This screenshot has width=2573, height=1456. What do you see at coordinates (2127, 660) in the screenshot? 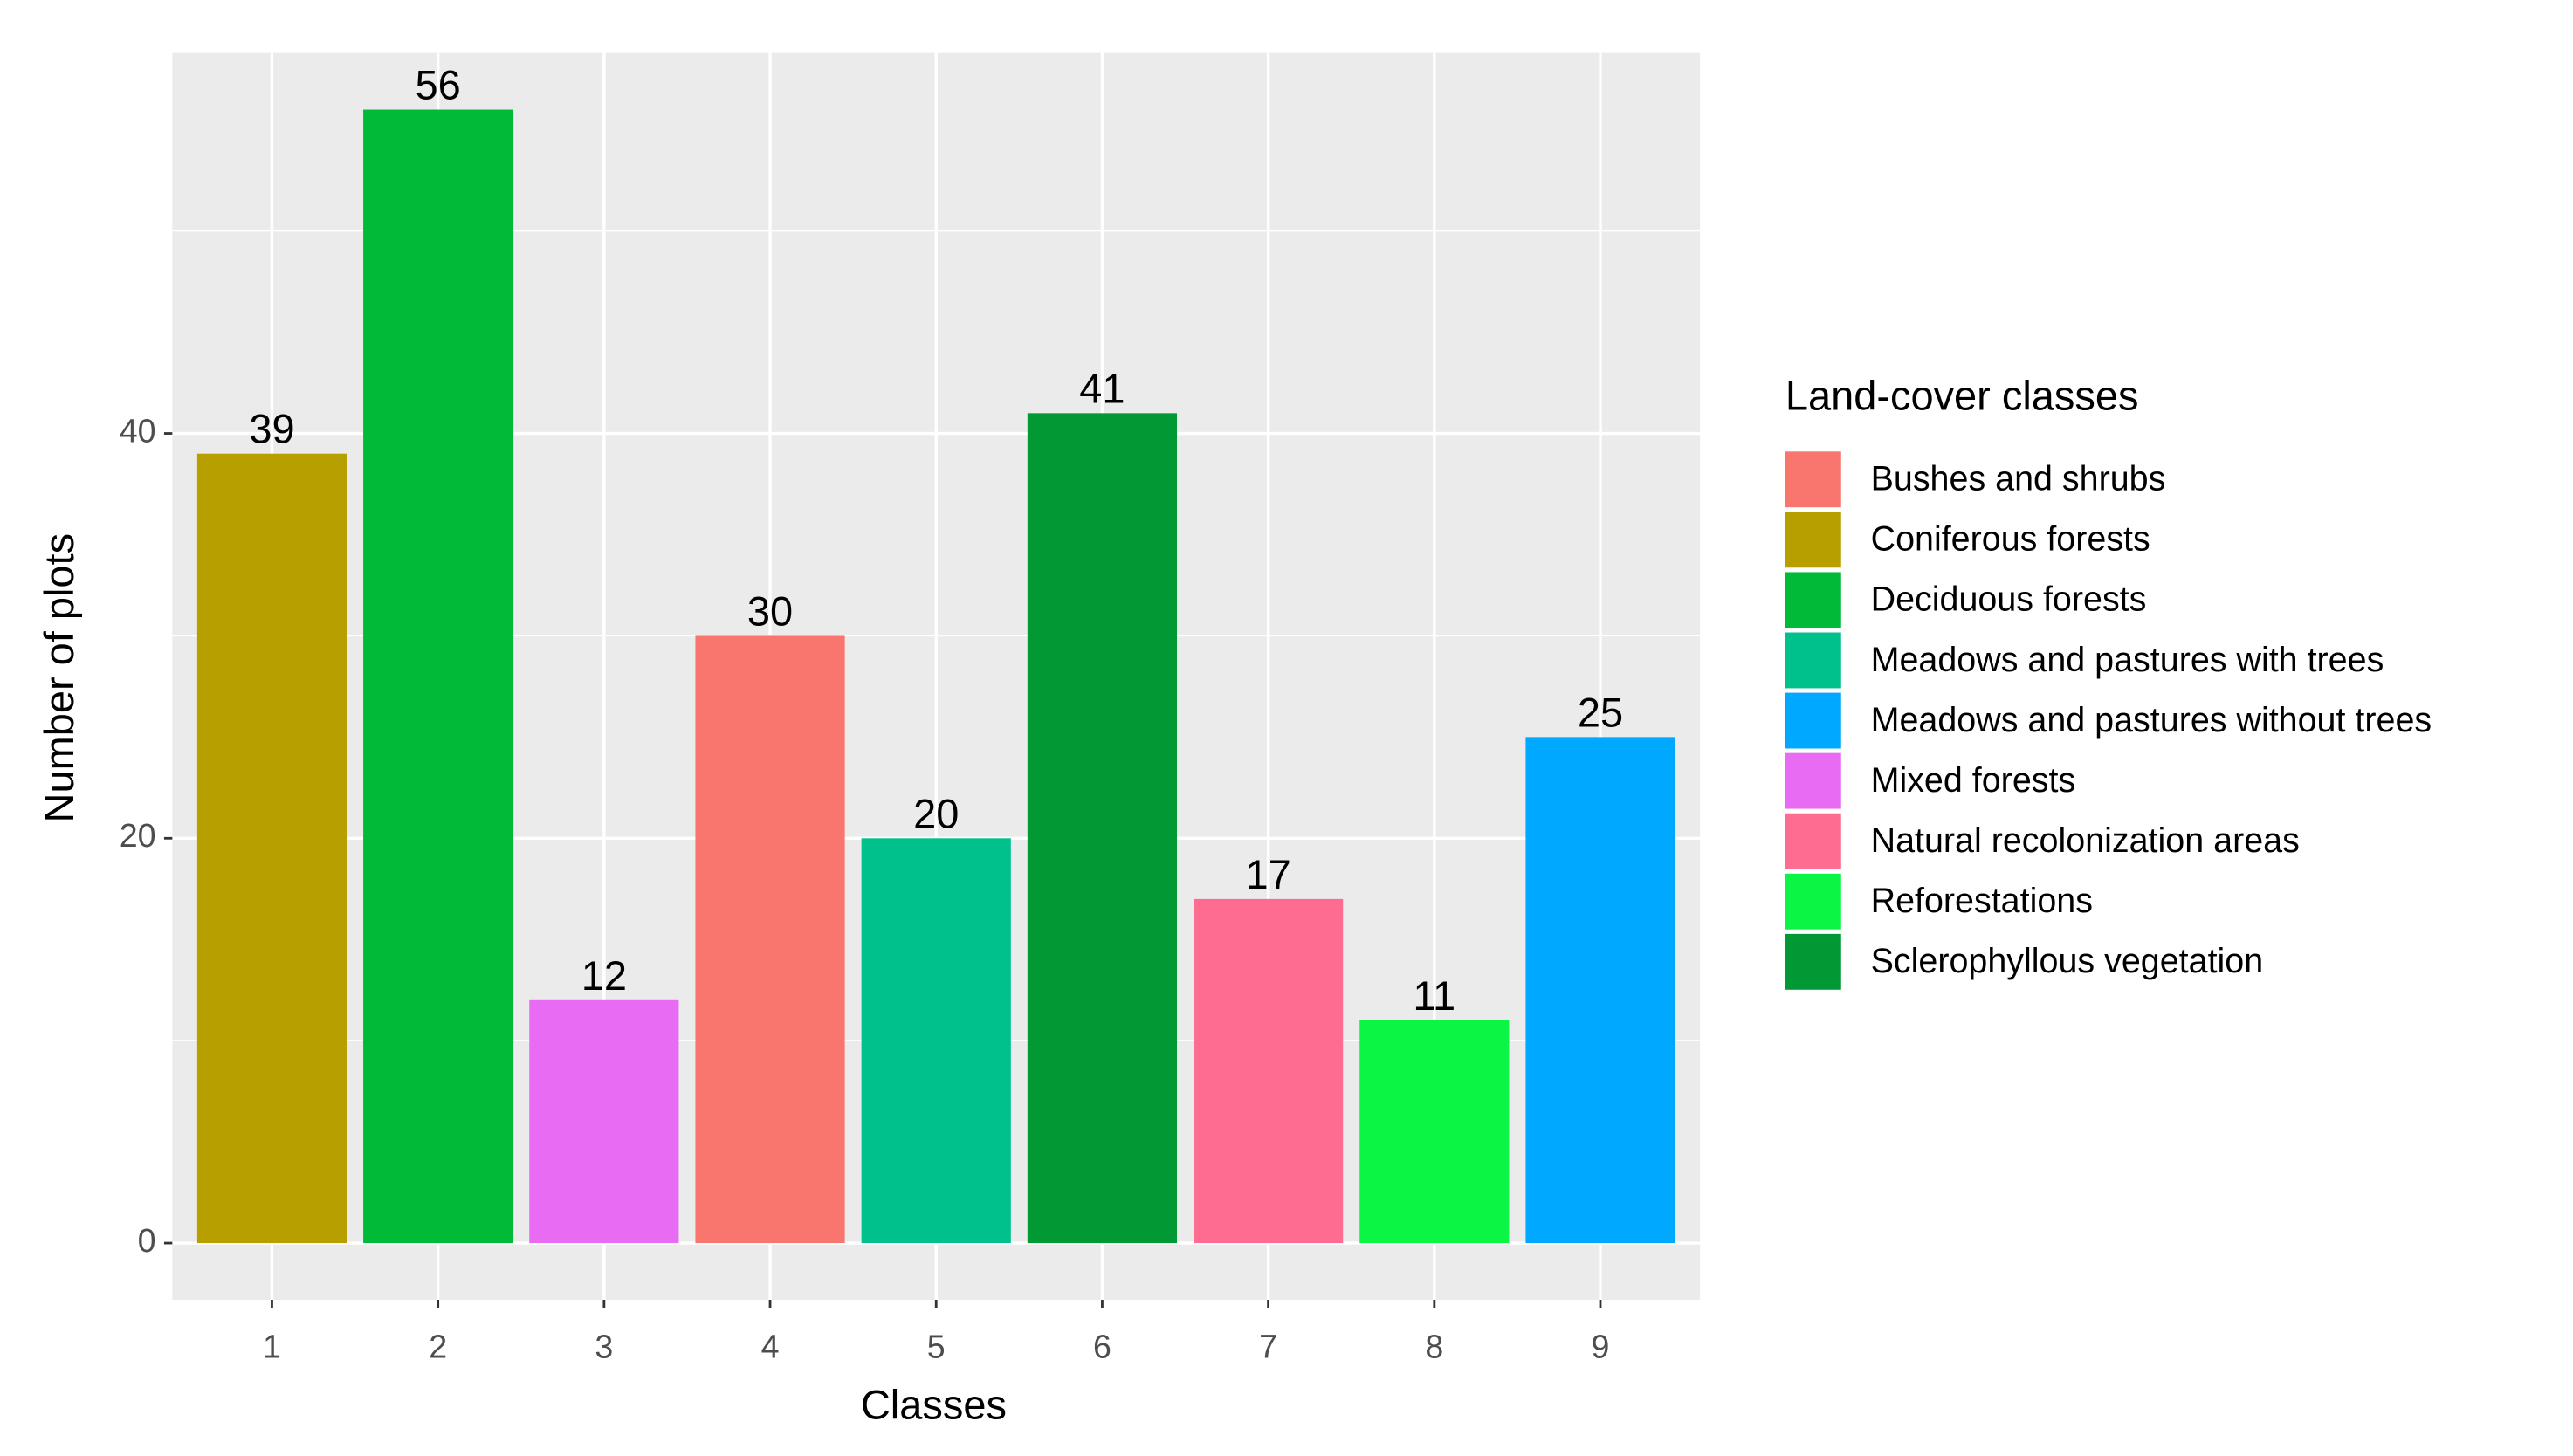
I see `legend-label: Meadows and pastures with trees` at bounding box center [2127, 660].